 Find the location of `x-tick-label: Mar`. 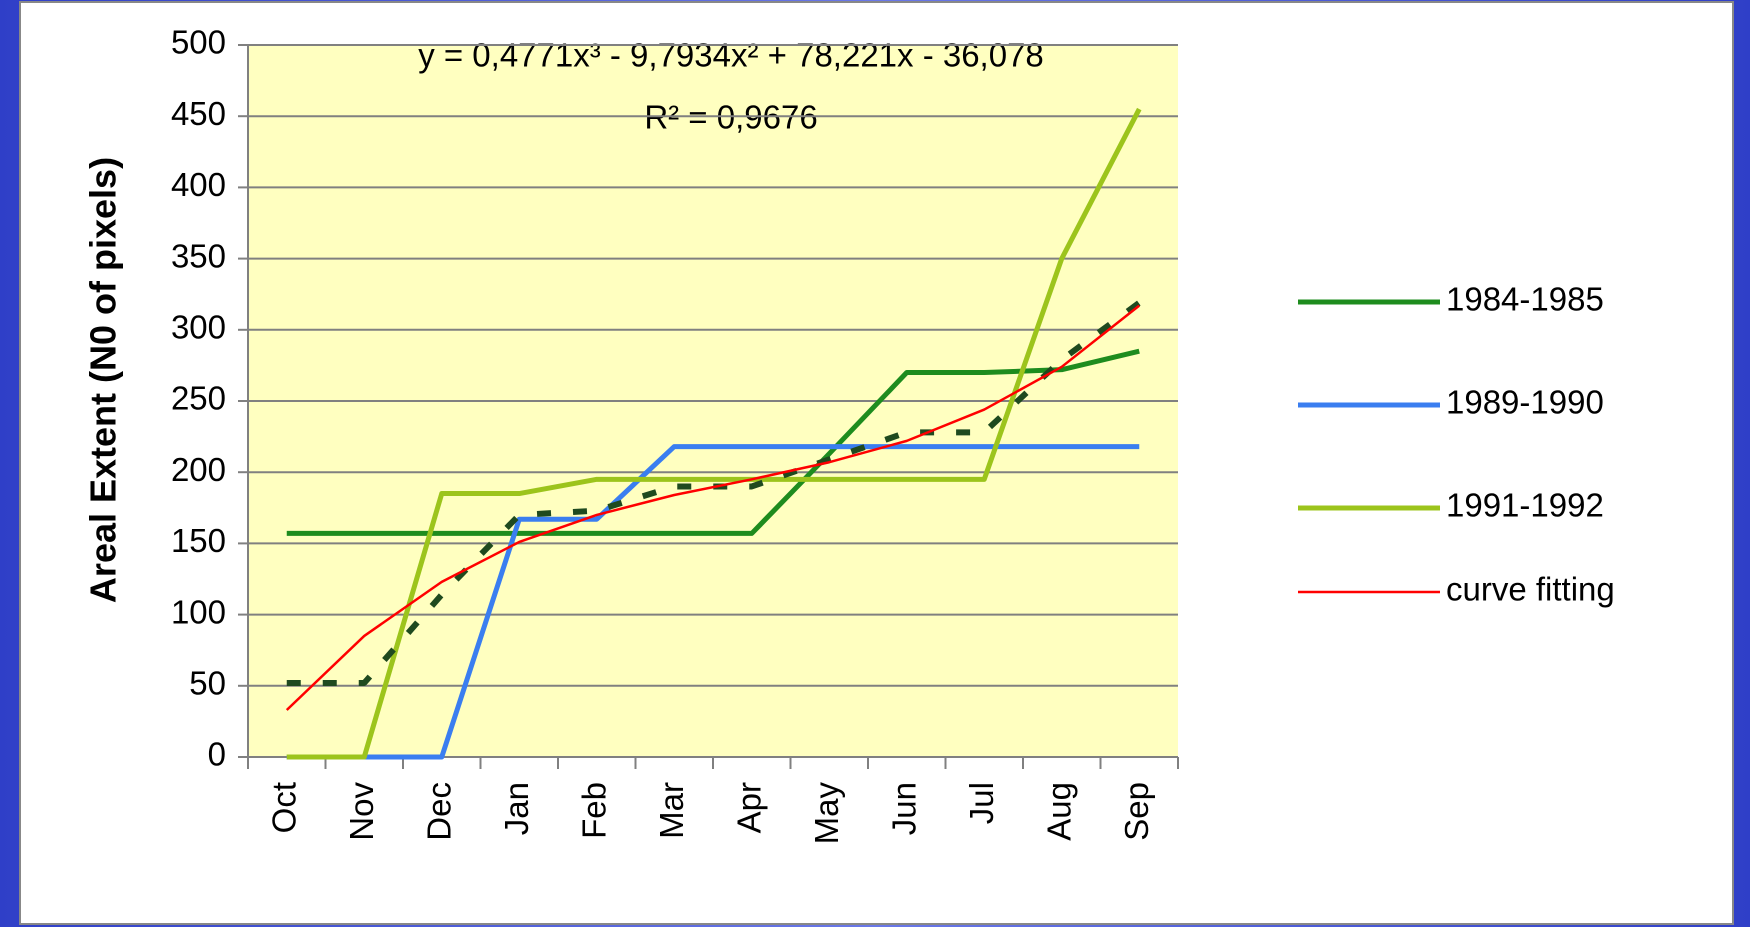

x-tick-label: Mar is located at coordinates (671, 810).